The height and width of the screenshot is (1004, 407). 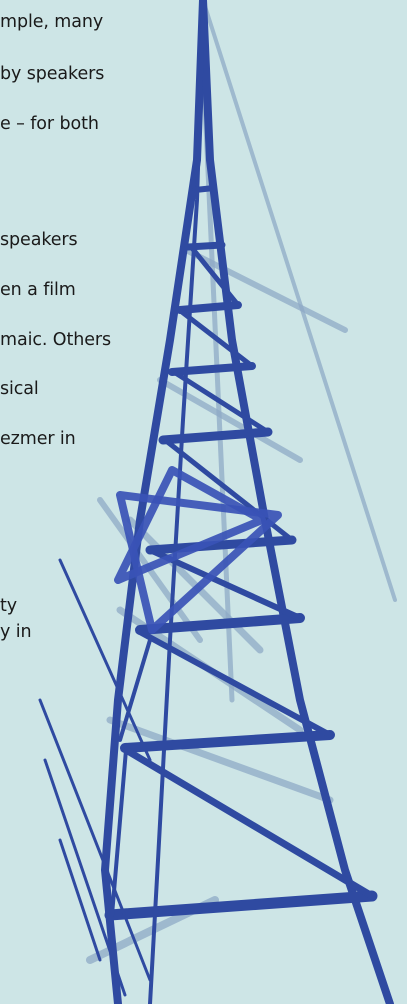 What do you see at coordinates (38, 290) in the screenshot?
I see `text-line-5: en a film` at bounding box center [38, 290].